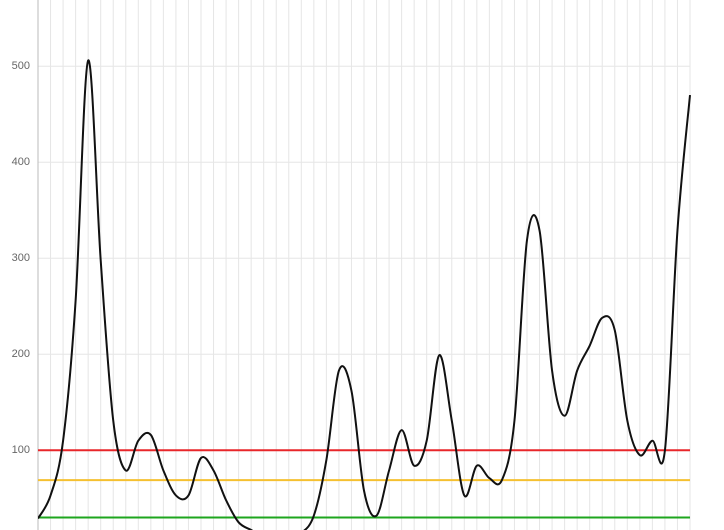 This screenshot has width=724, height=530. Describe the element at coordinates (21, 450) in the screenshot. I see `y-tick-label: 100` at that location.